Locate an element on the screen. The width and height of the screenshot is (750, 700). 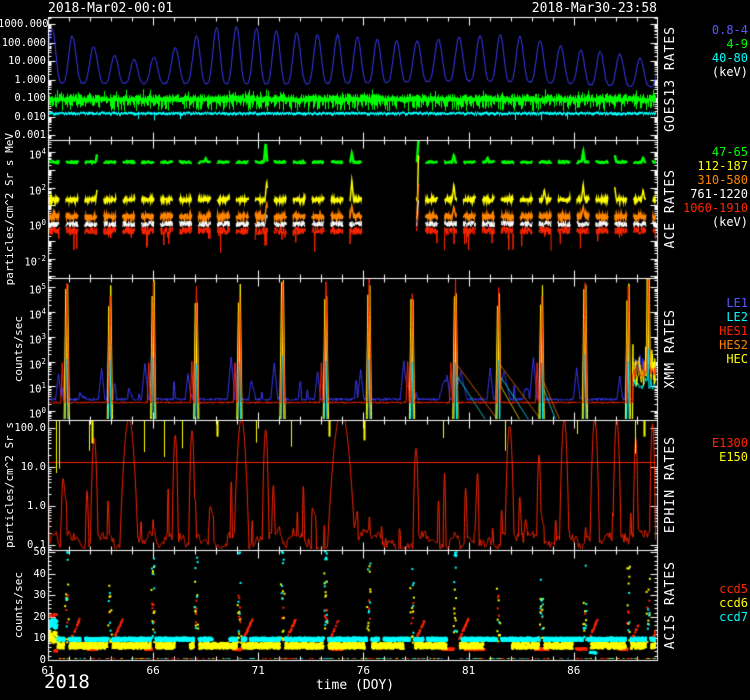
legend-47-65: 47-65 is located at coordinates (729, 152).